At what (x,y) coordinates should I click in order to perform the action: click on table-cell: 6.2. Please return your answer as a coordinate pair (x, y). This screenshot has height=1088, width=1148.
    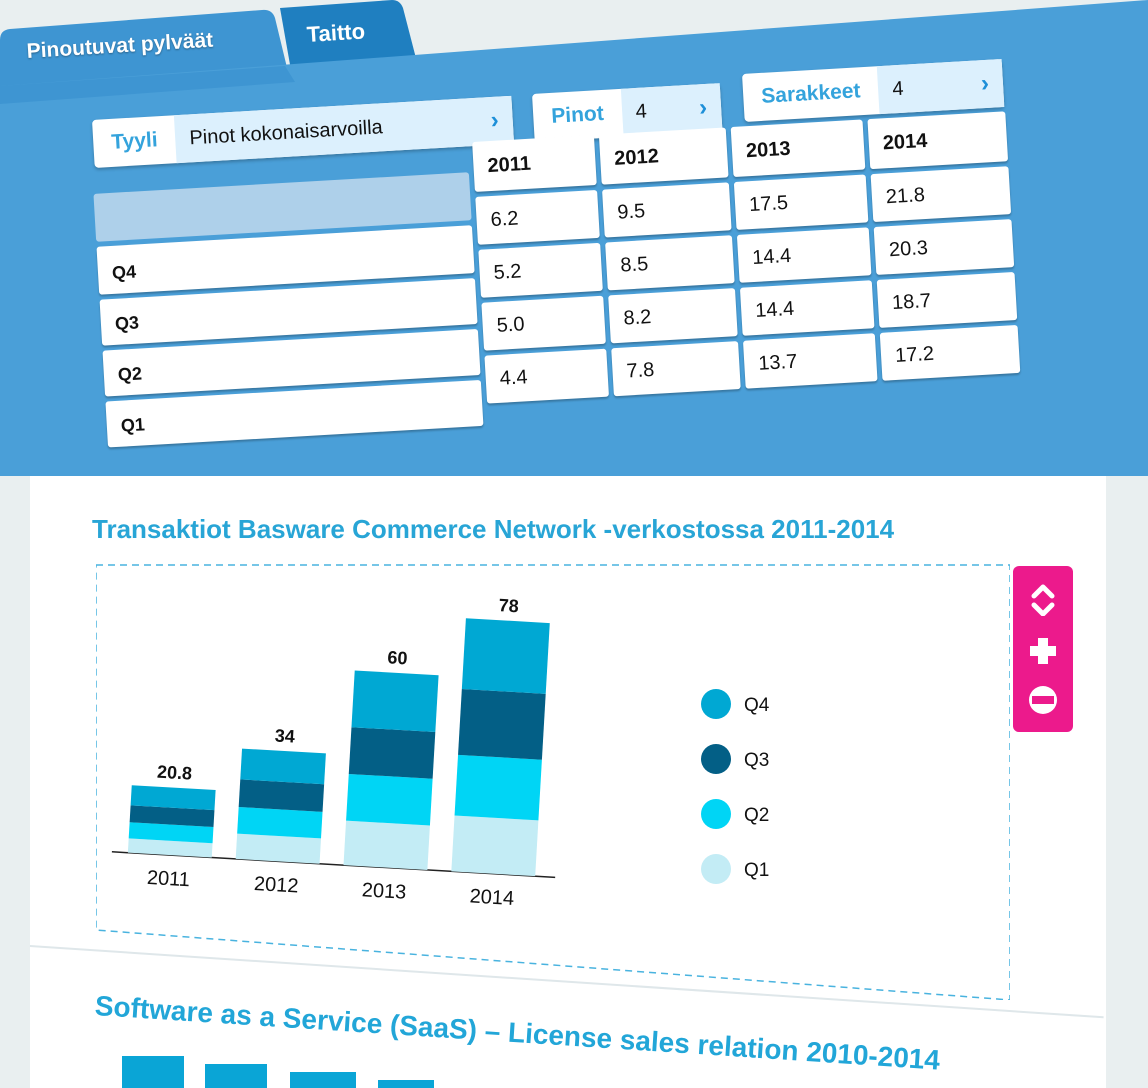
    Looking at the image, I should click on (537, 217).